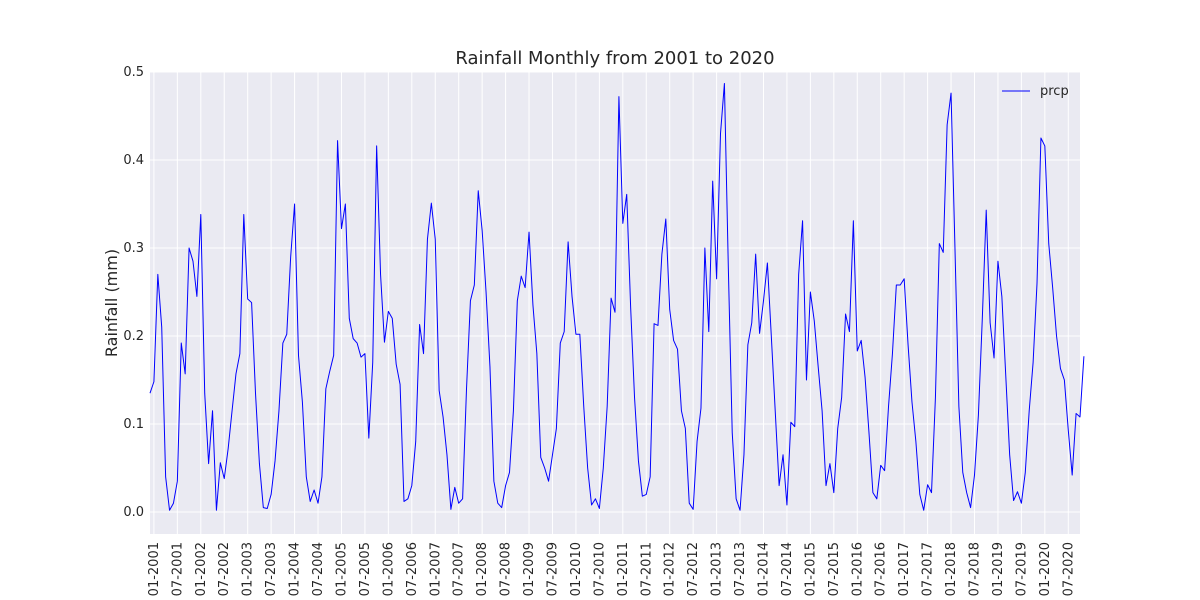 The height and width of the screenshot is (600, 1200). I want to click on x-tick-label: 07-2013, so click(740, 569).